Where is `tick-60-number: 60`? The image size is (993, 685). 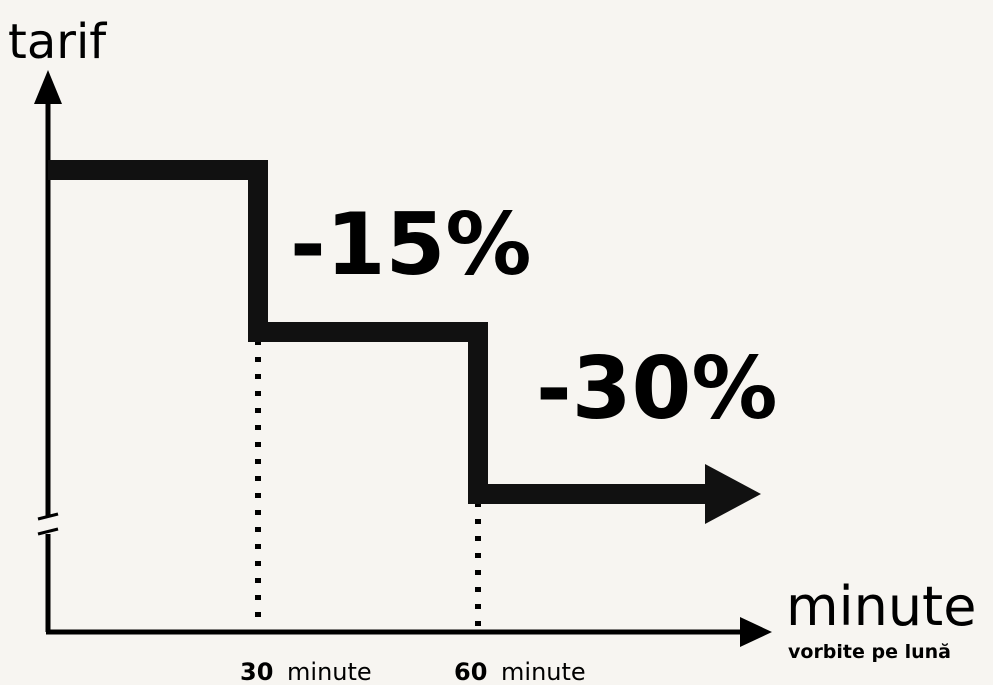
tick-60-number: 60 is located at coordinates (470, 671).